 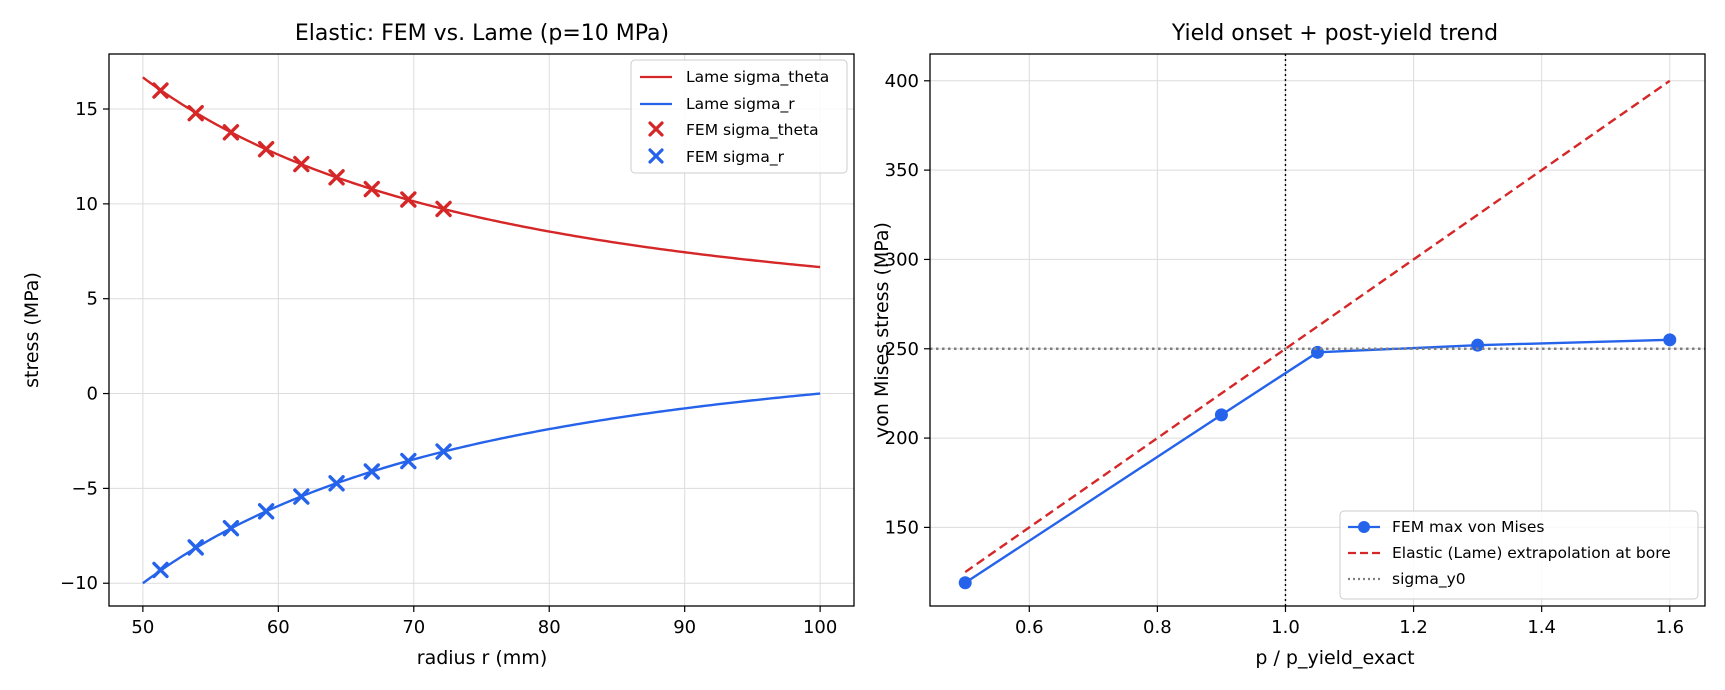 What do you see at coordinates (902, 527) in the screenshot?
I see `y-tick-label: 150` at bounding box center [902, 527].